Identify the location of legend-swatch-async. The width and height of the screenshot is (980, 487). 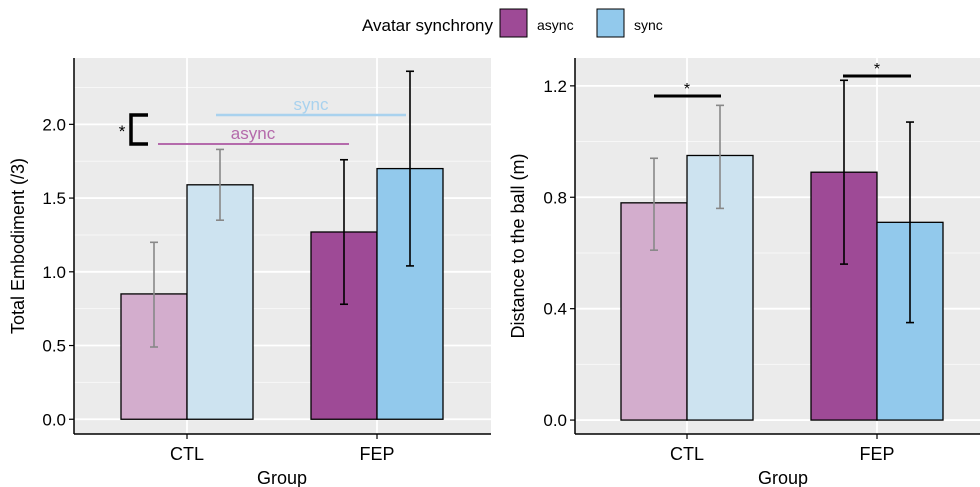
(513, 23).